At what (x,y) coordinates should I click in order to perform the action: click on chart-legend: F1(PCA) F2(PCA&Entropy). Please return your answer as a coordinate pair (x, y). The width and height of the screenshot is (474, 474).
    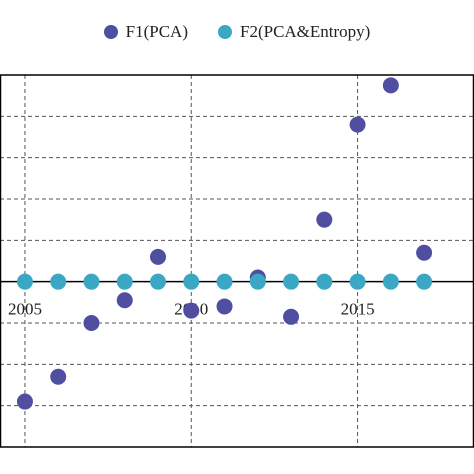
    Looking at the image, I should click on (237, 32).